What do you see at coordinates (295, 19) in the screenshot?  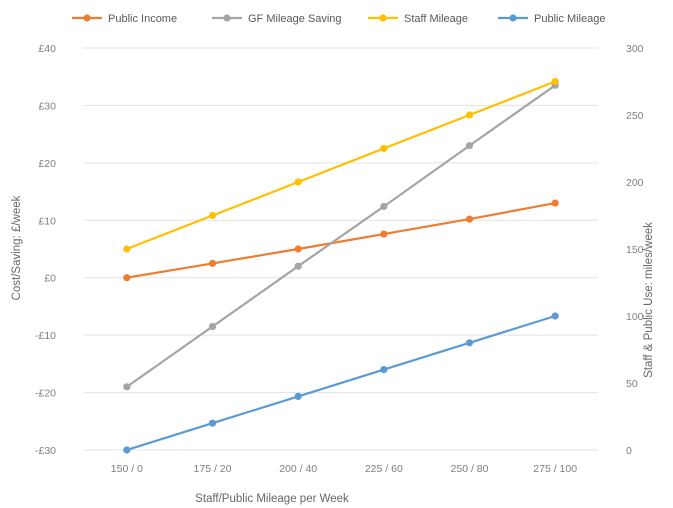 I see `legend-label: GF Mileage Saving` at bounding box center [295, 19].